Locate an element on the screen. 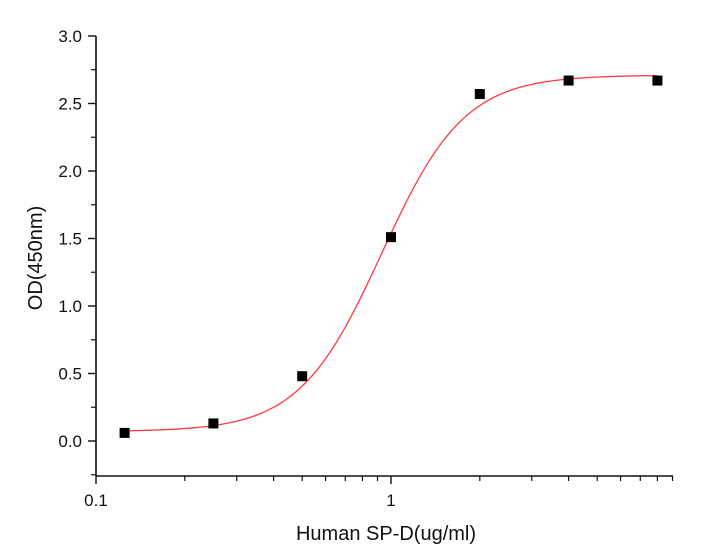  y-tick-label: 0.0 is located at coordinates (70, 441).